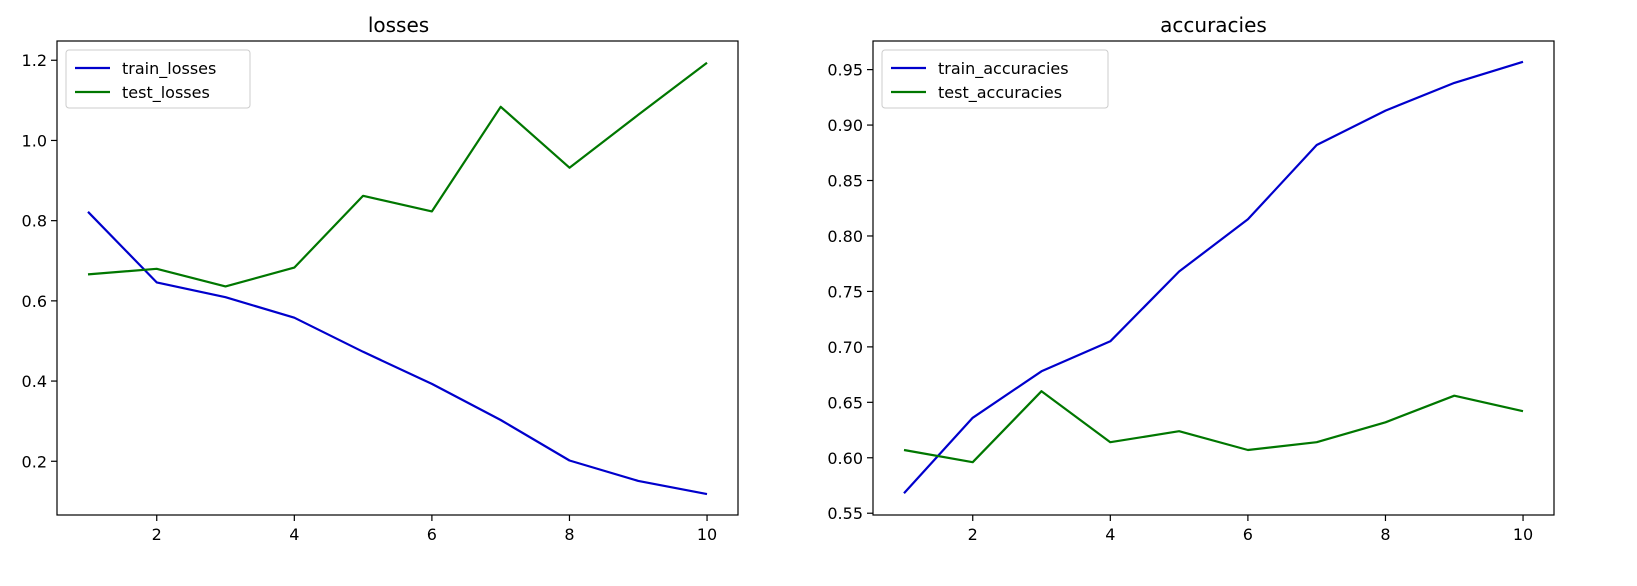 Image resolution: width=1637 pixels, height=586 pixels. What do you see at coordinates (845, 236) in the screenshot?
I see `y-tick-label: 0.80` at bounding box center [845, 236].